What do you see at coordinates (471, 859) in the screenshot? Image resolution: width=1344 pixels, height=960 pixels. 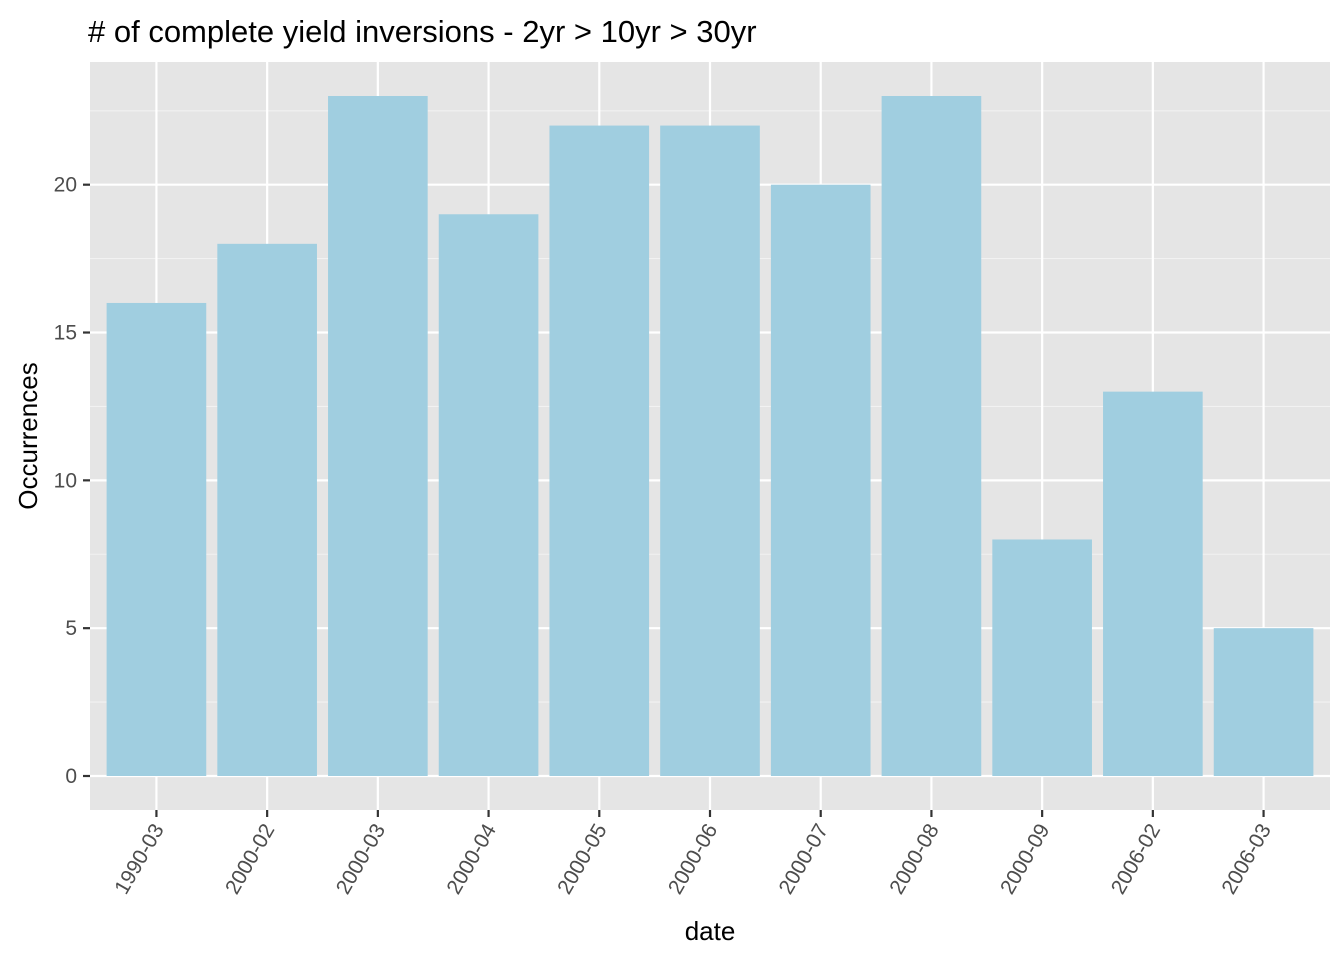 I see `x-tick-label: 2000-04` at bounding box center [471, 859].